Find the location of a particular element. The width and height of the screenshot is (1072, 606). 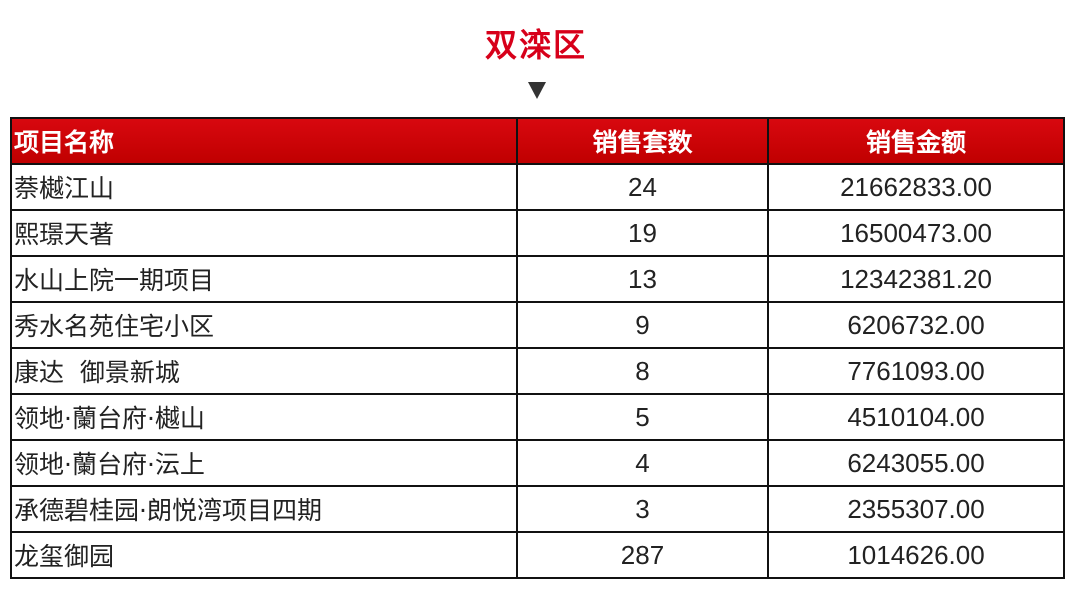

cell-project-name: 熙璟天著 is located at coordinates (264, 233).